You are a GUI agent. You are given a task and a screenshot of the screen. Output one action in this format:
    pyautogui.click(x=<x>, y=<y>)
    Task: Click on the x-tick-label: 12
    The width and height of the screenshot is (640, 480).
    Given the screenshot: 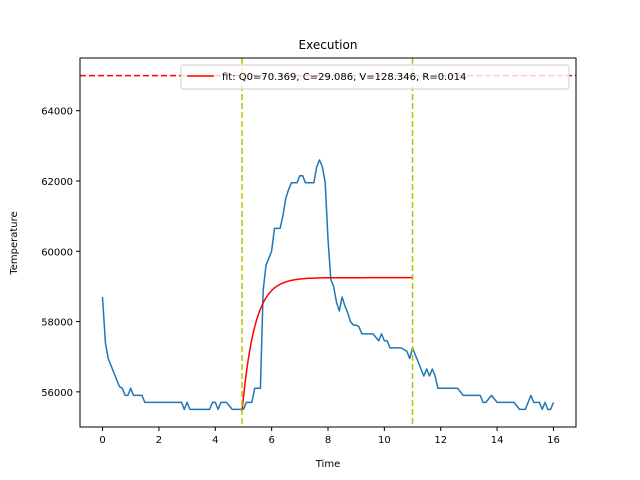 What is the action you would take?
    pyautogui.click(x=440, y=440)
    